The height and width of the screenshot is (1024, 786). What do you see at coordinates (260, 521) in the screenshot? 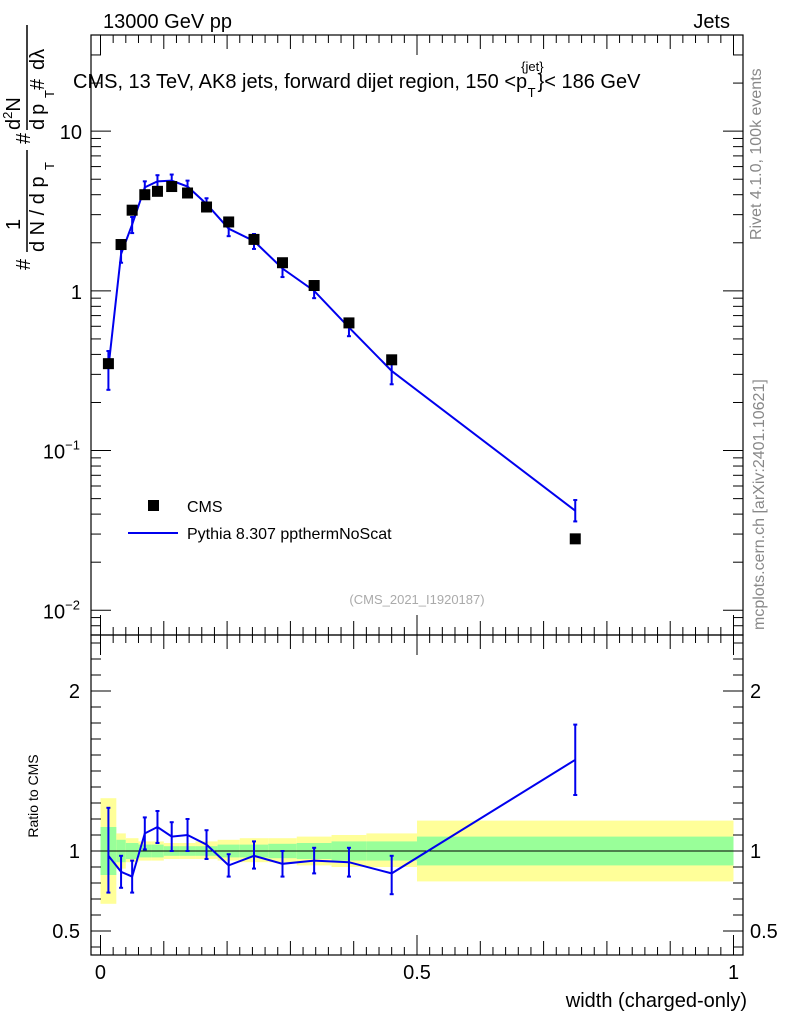
I see `legend: CMS Pythia 8.307 ppthermNoScat` at bounding box center [260, 521].